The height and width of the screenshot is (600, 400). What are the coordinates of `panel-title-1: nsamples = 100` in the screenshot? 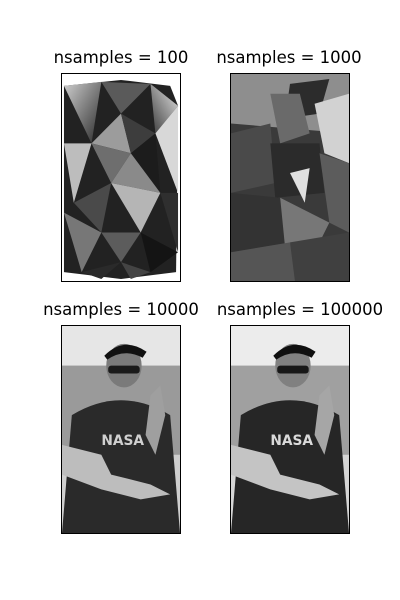 It's located at (121, 57).